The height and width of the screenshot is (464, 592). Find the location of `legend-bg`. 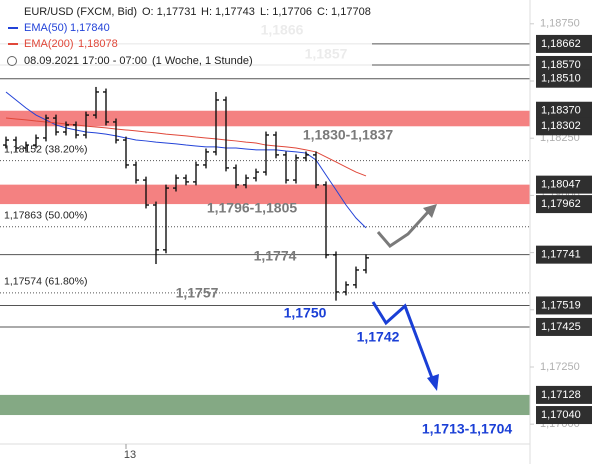

legend-bg is located at coordinates (186, 36).